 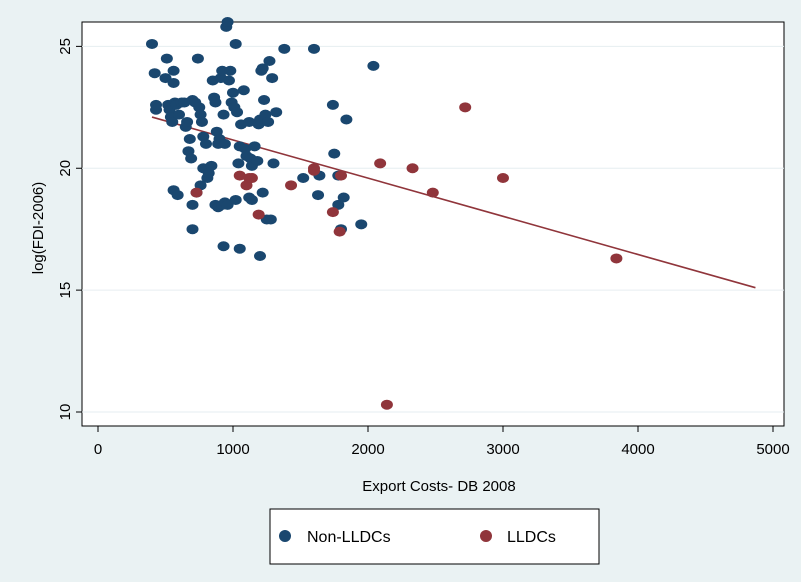 I want to click on legend-marker-non-lldcs, so click(x=285, y=536).